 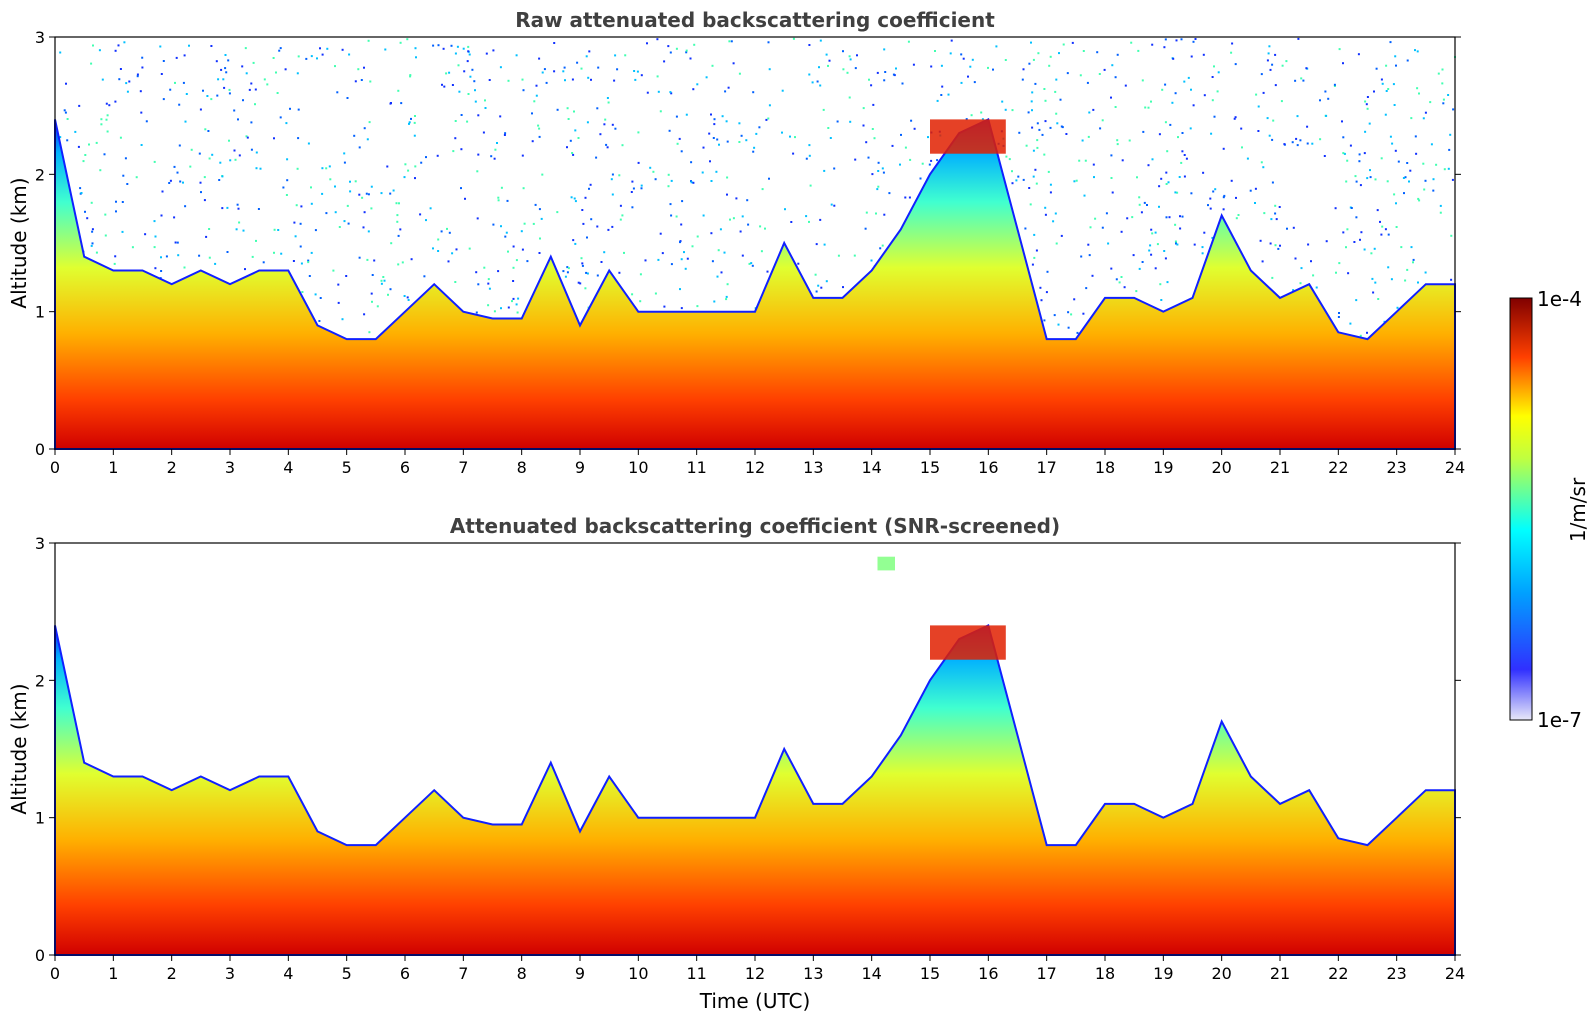 I want to click on x-tick-label: 18, so click(x=1105, y=467).